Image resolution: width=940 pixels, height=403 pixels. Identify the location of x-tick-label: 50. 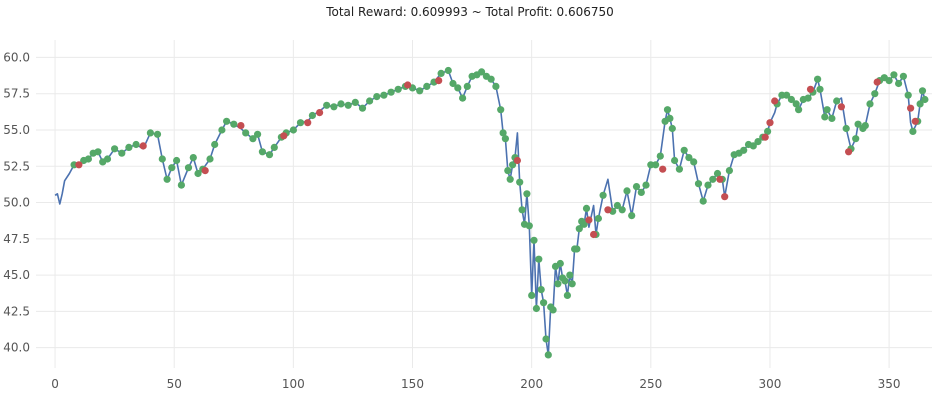
(174, 384).